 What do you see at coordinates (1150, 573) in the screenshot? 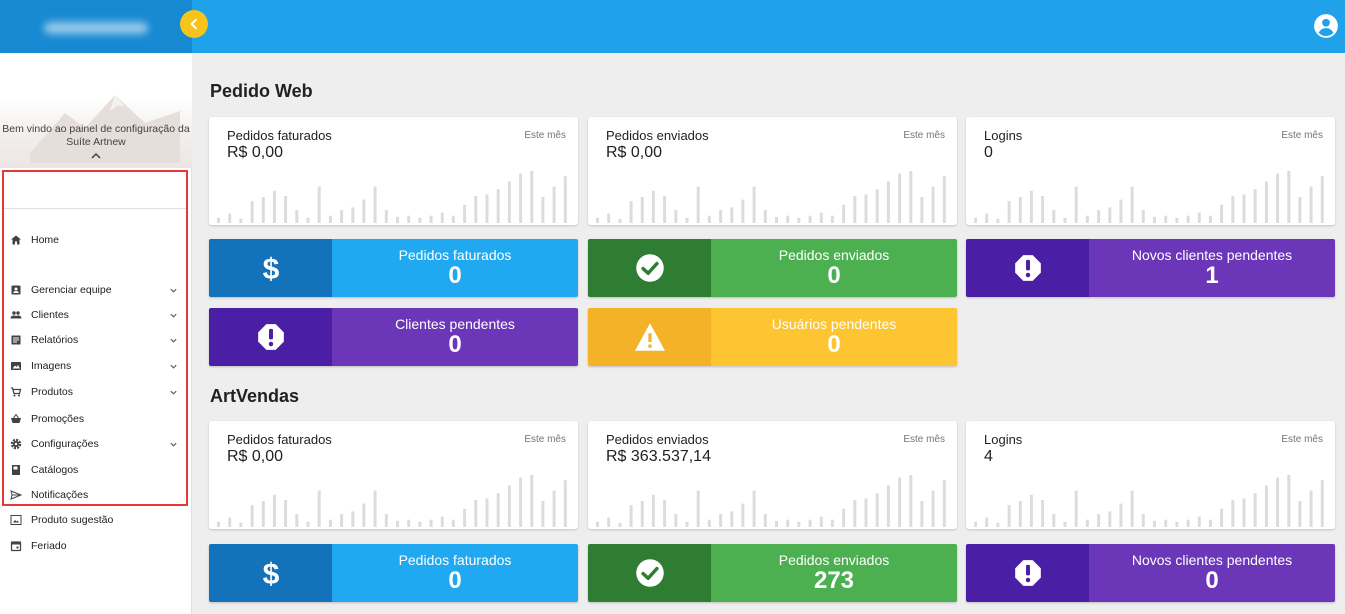
I see `stat-tile: Novos clientes pendentes 0` at bounding box center [1150, 573].